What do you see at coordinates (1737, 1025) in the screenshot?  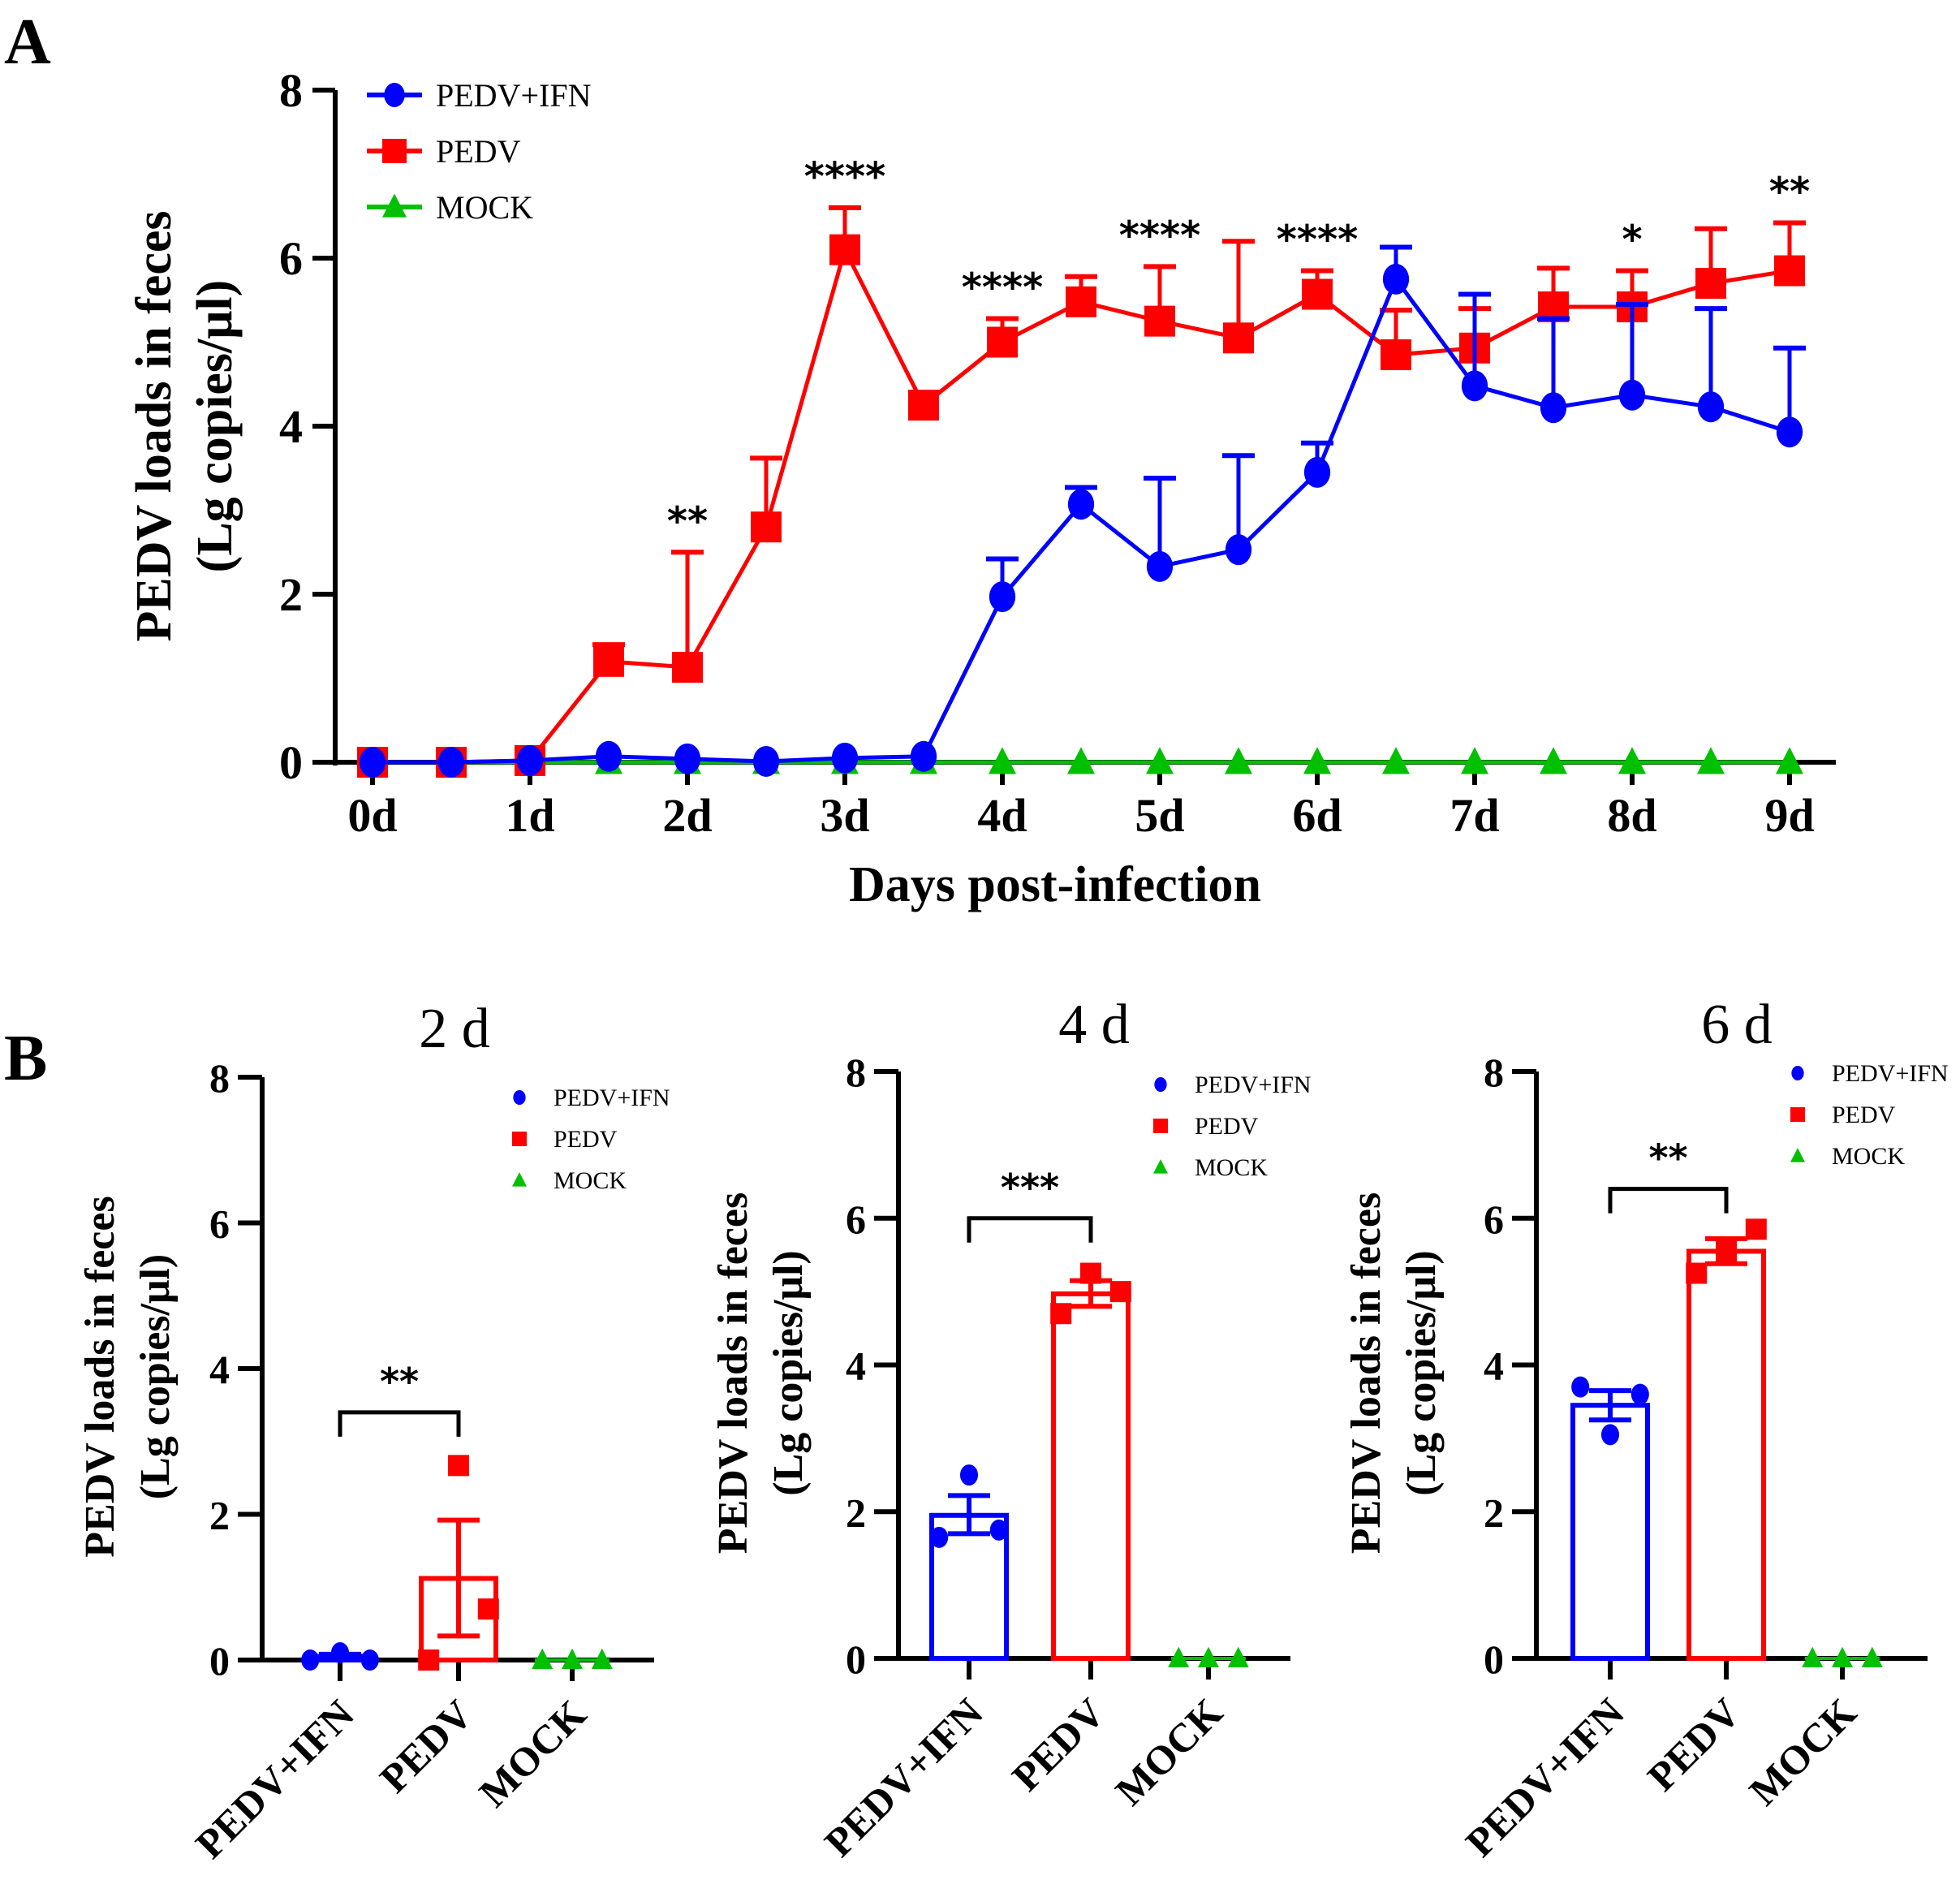 I see `chart-title: 6 d` at bounding box center [1737, 1025].